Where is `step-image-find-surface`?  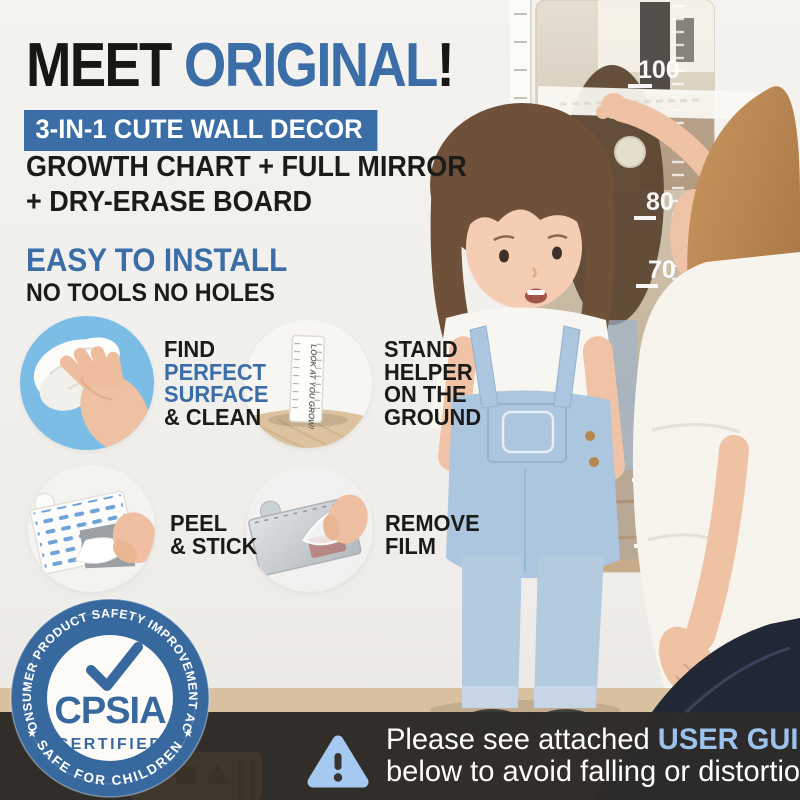 step-image-find-surface is located at coordinates (87, 383).